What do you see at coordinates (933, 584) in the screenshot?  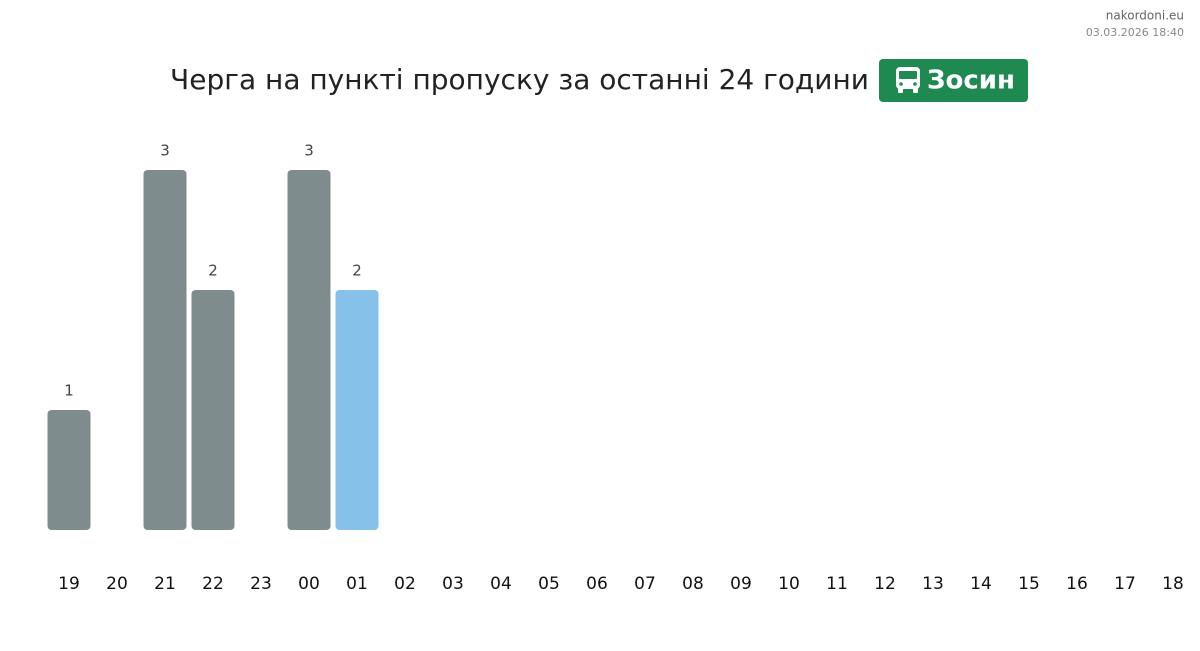 I see `x-tick-label: 13` at bounding box center [933, 584].